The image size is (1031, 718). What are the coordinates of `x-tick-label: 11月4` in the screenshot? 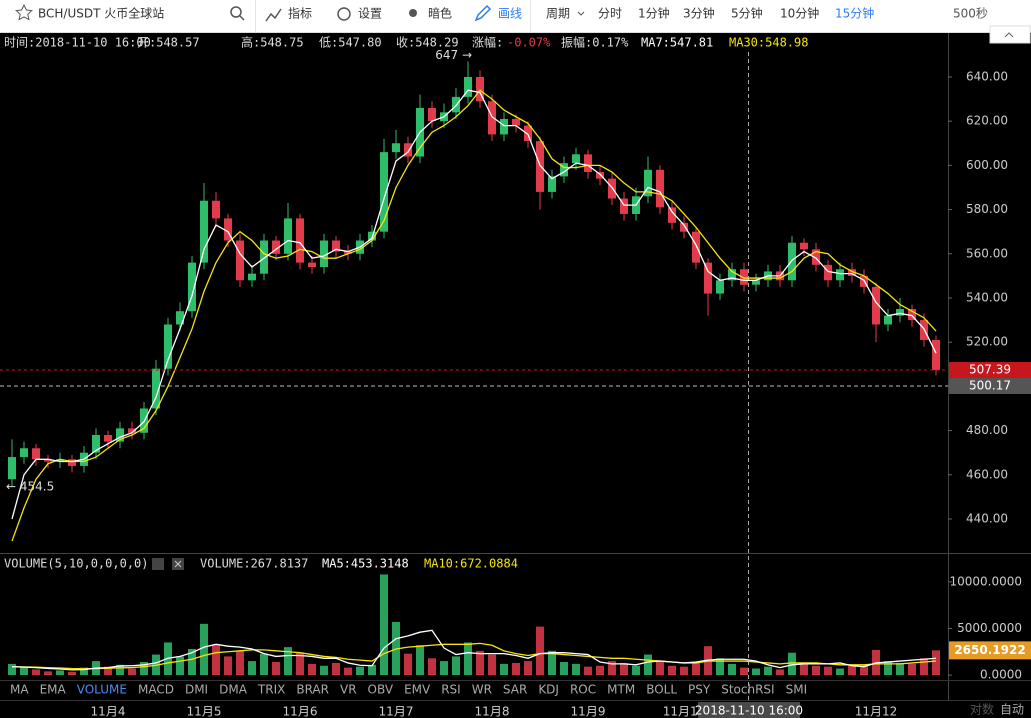 It's located at (108, 711).